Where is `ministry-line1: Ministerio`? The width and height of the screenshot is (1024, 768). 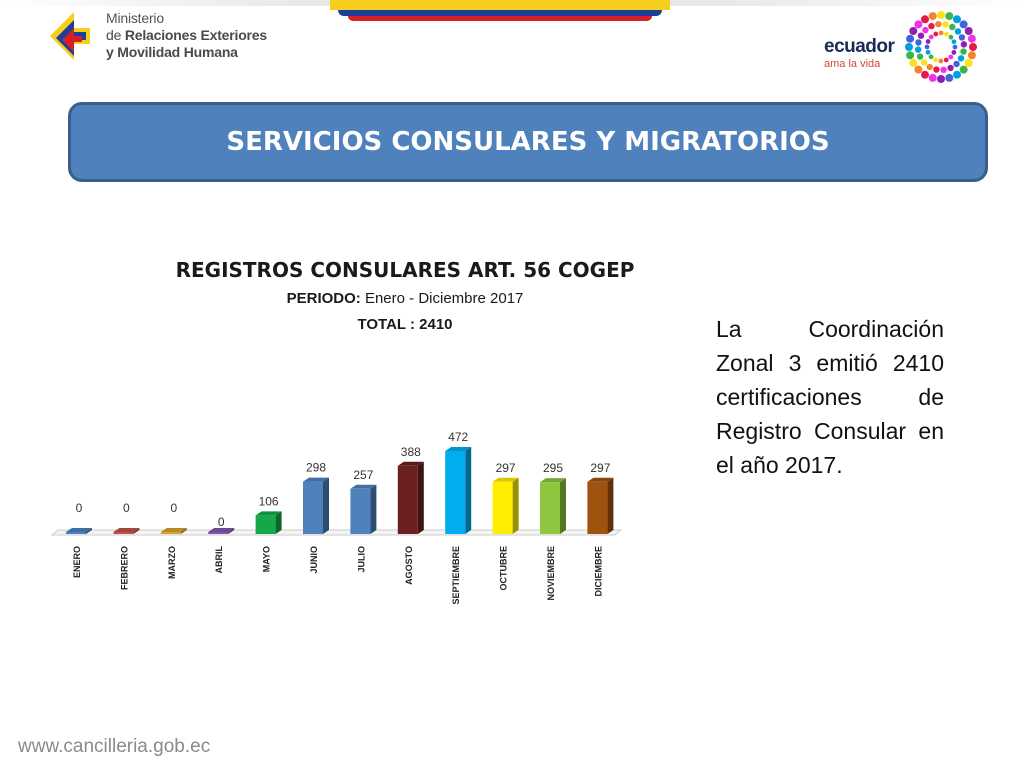 ministry-line1: Ministerio is located at coordinates (135, 18).